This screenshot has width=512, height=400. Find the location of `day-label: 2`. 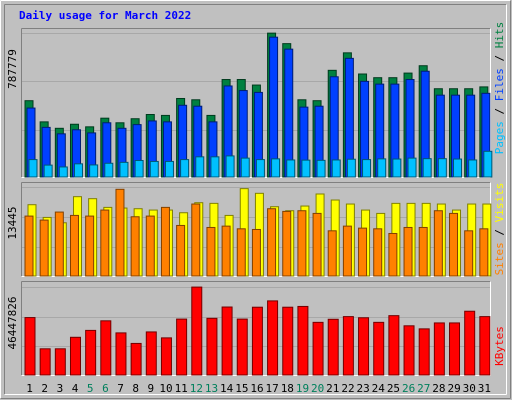

day-label: 2 is located at coordinates (44, 388).